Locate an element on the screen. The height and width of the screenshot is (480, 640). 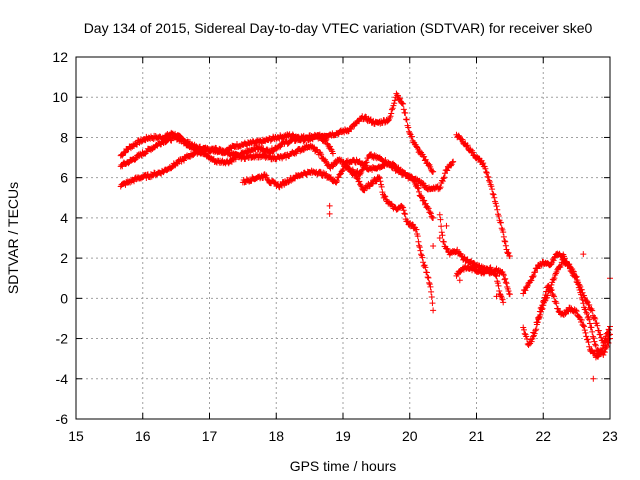
y-tick-label: -2 is located at coordinates (62, 339).